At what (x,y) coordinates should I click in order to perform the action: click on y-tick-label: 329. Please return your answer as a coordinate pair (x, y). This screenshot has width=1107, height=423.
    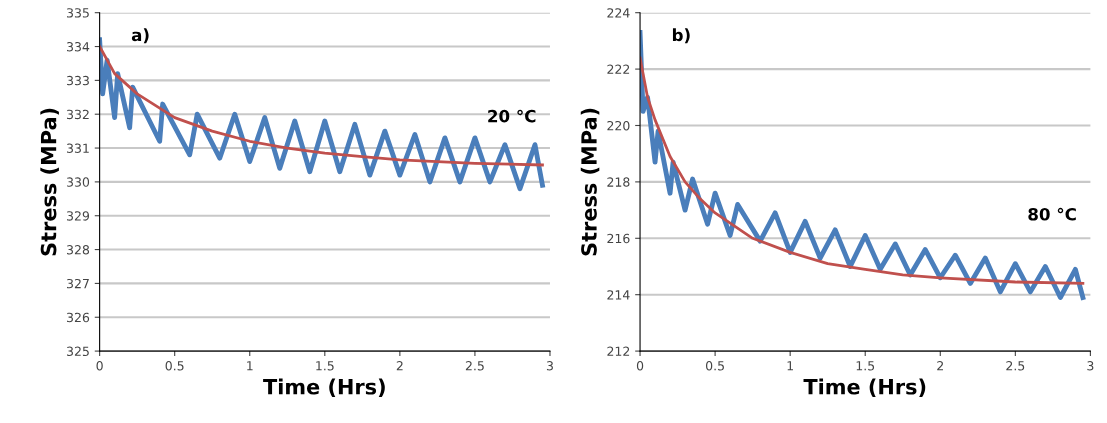
    Looking at the image, I should click on (78, 216).